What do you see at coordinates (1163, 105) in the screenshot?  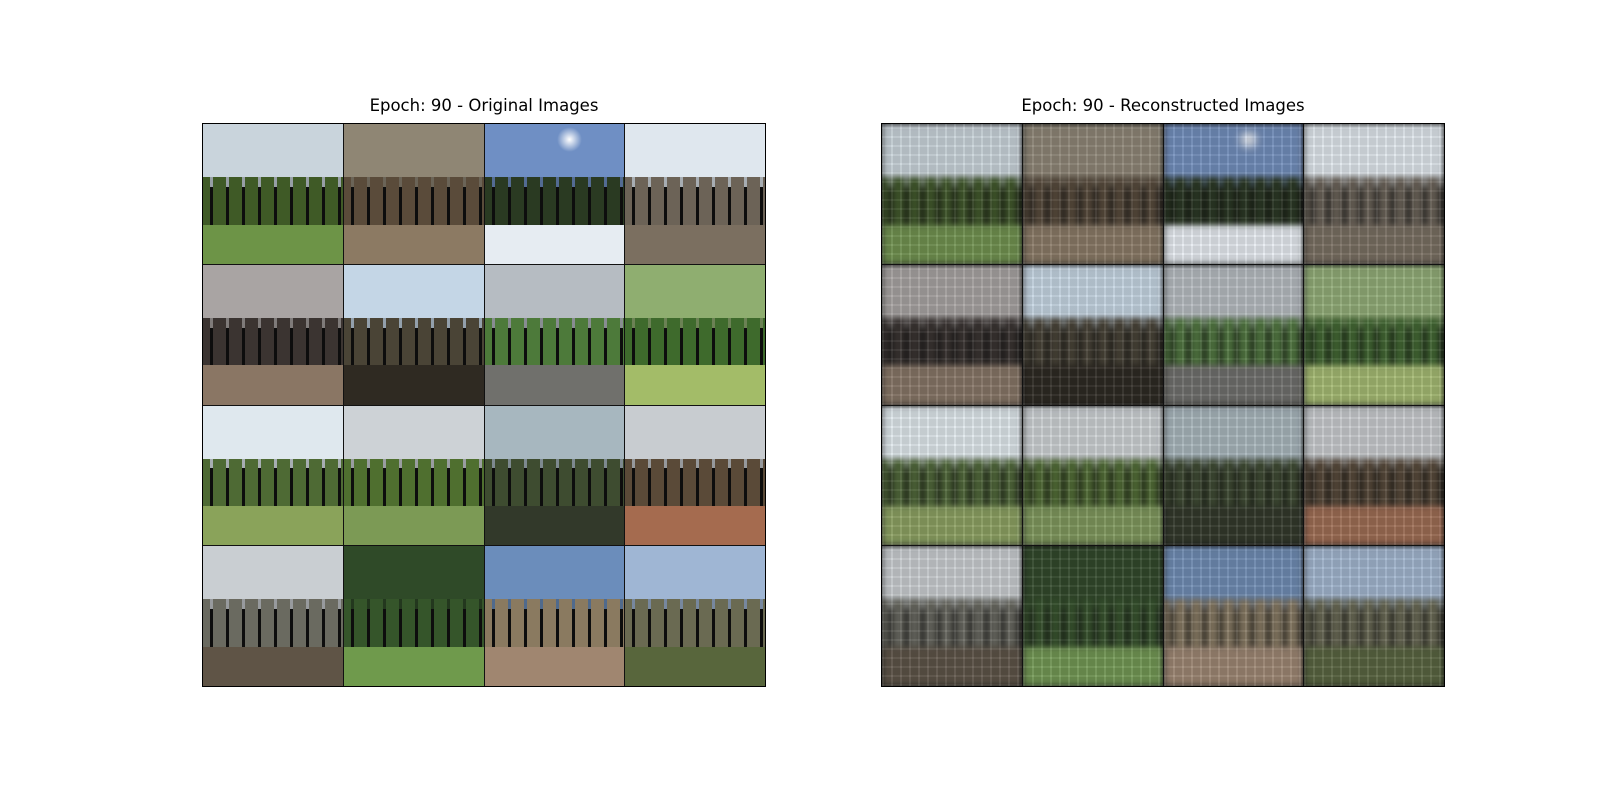 I see `reconstructed-images-title: Epoch: 90 - Reconstructed Images` at bounding box center [1163, 105].